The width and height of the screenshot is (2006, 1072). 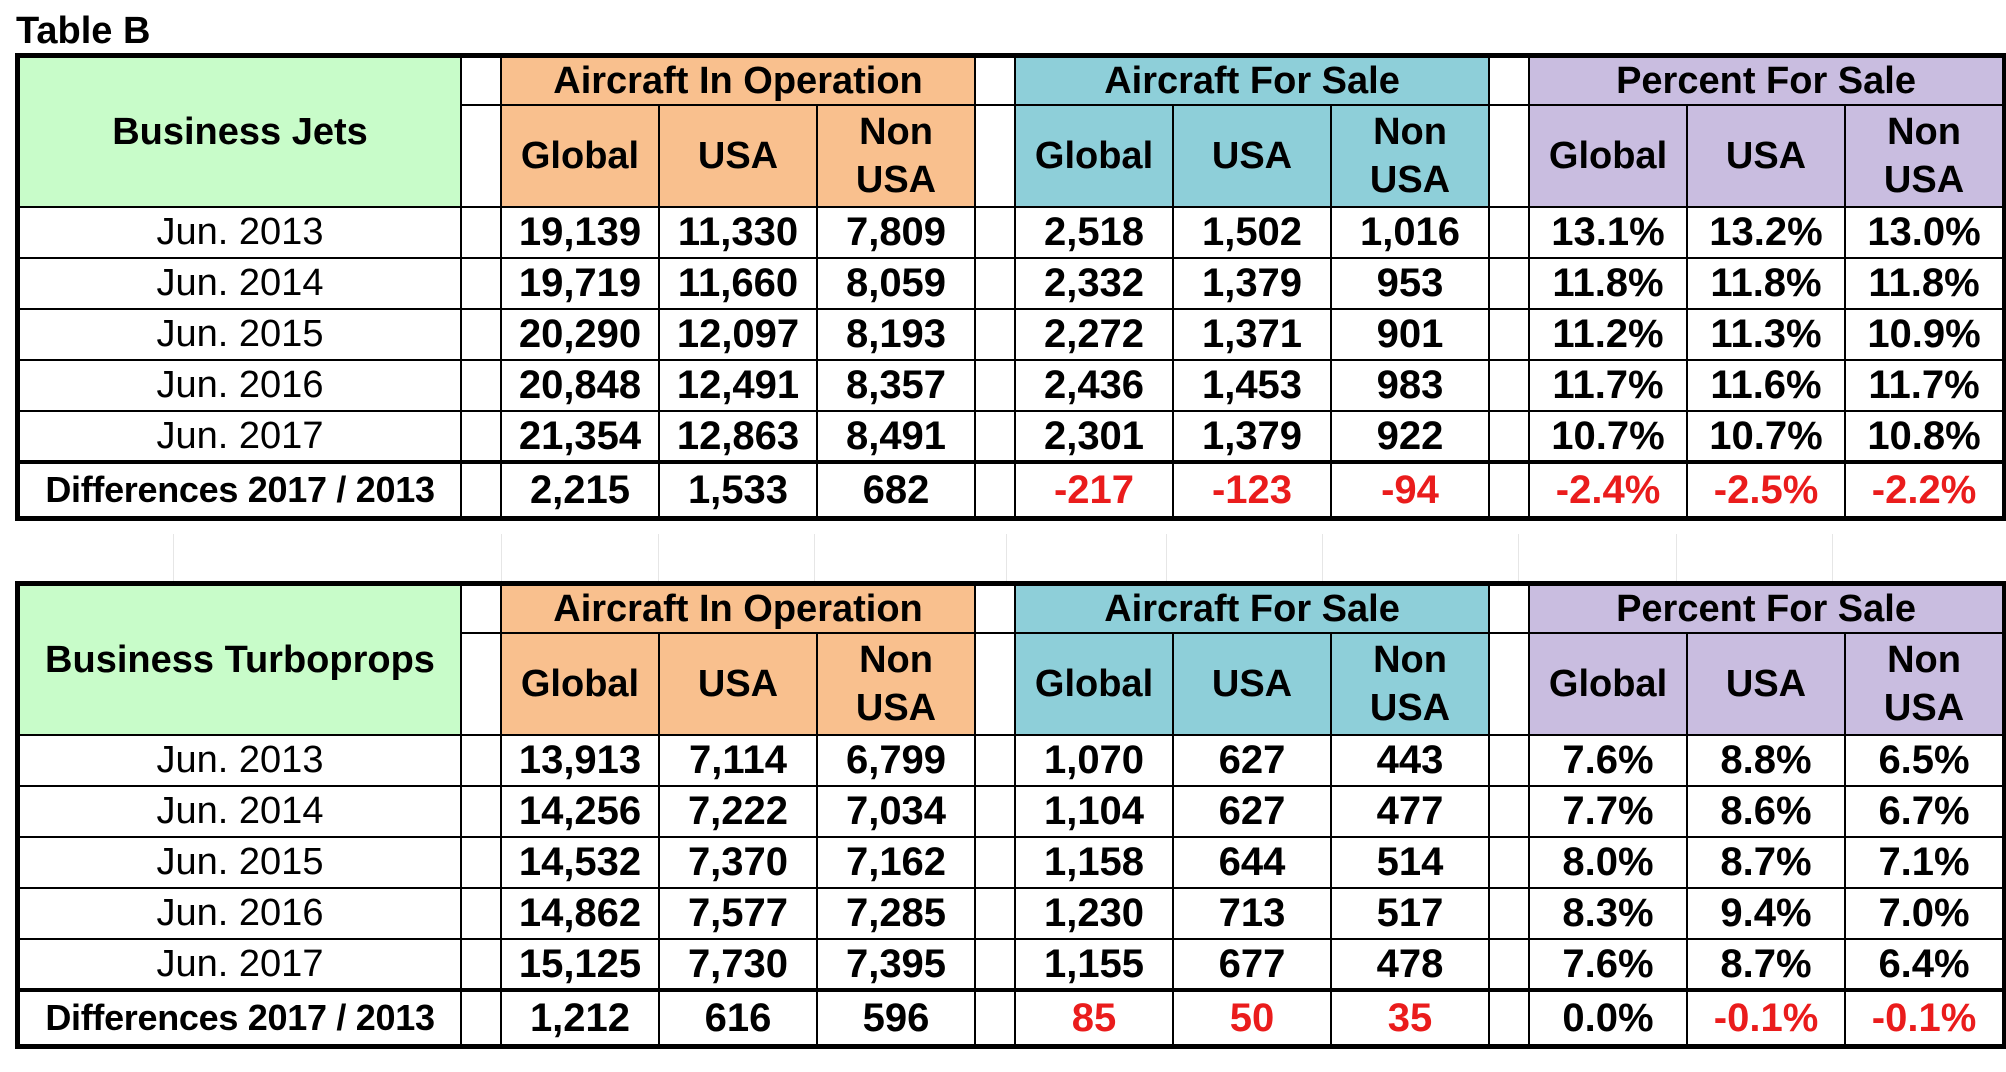 I want to click on value-cell: 2,272, so click(x=1094, y=334).